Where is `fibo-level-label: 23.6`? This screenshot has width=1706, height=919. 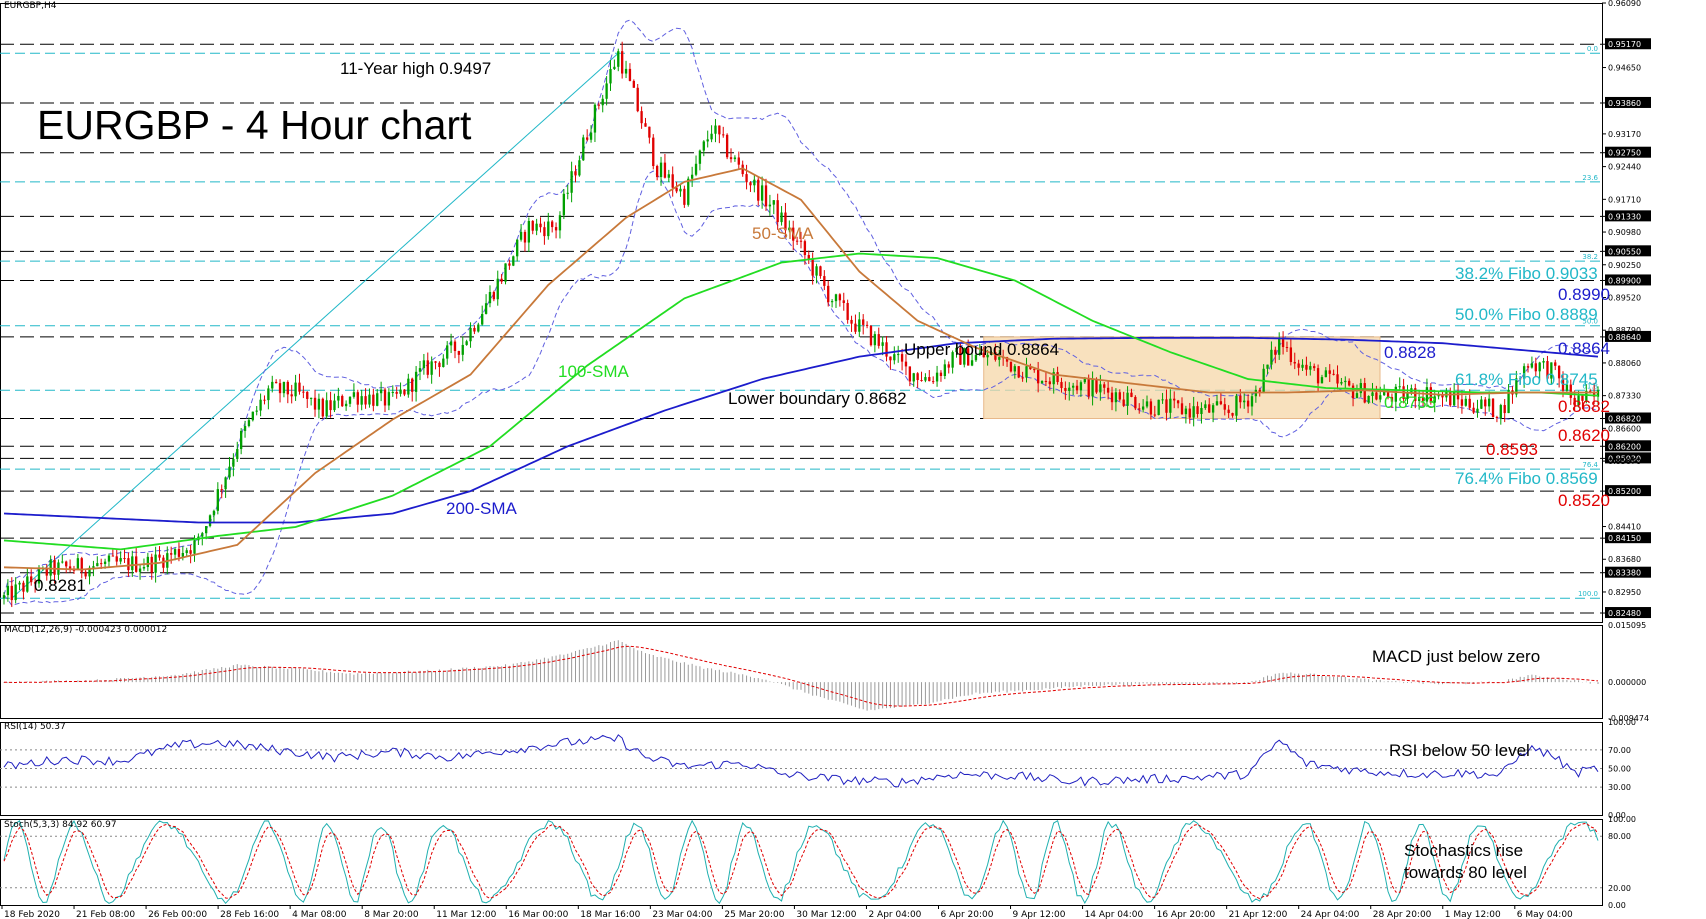 fibo-level-label: 23.6 is located at coordinates (1590, 178).